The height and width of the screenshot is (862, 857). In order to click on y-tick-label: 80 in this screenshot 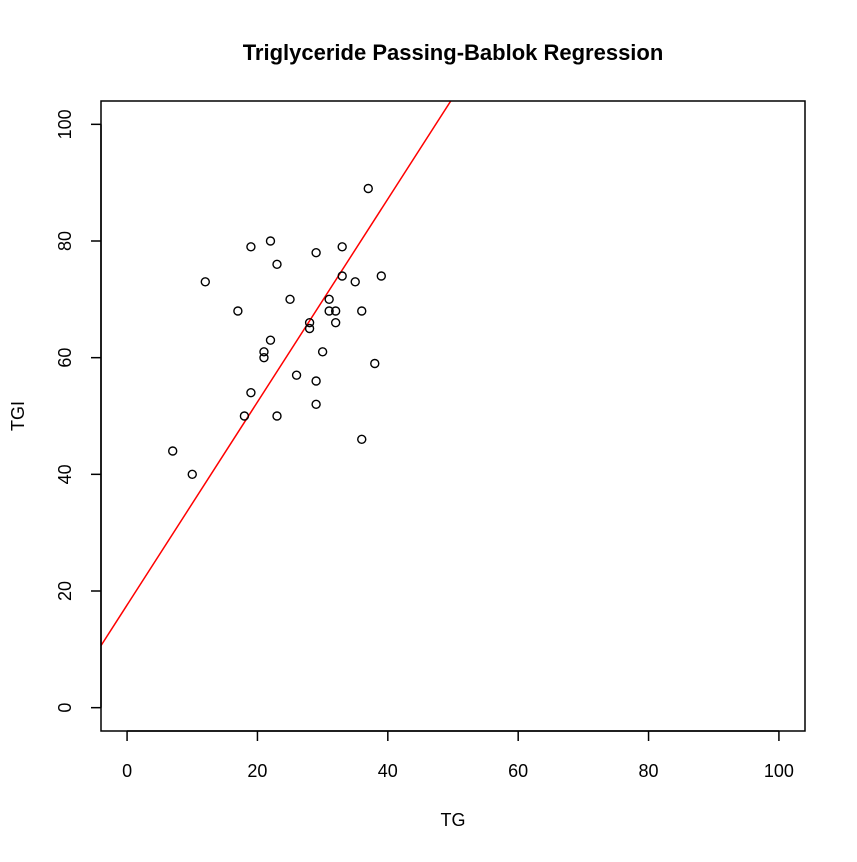, I will do `click(65, 241)`.